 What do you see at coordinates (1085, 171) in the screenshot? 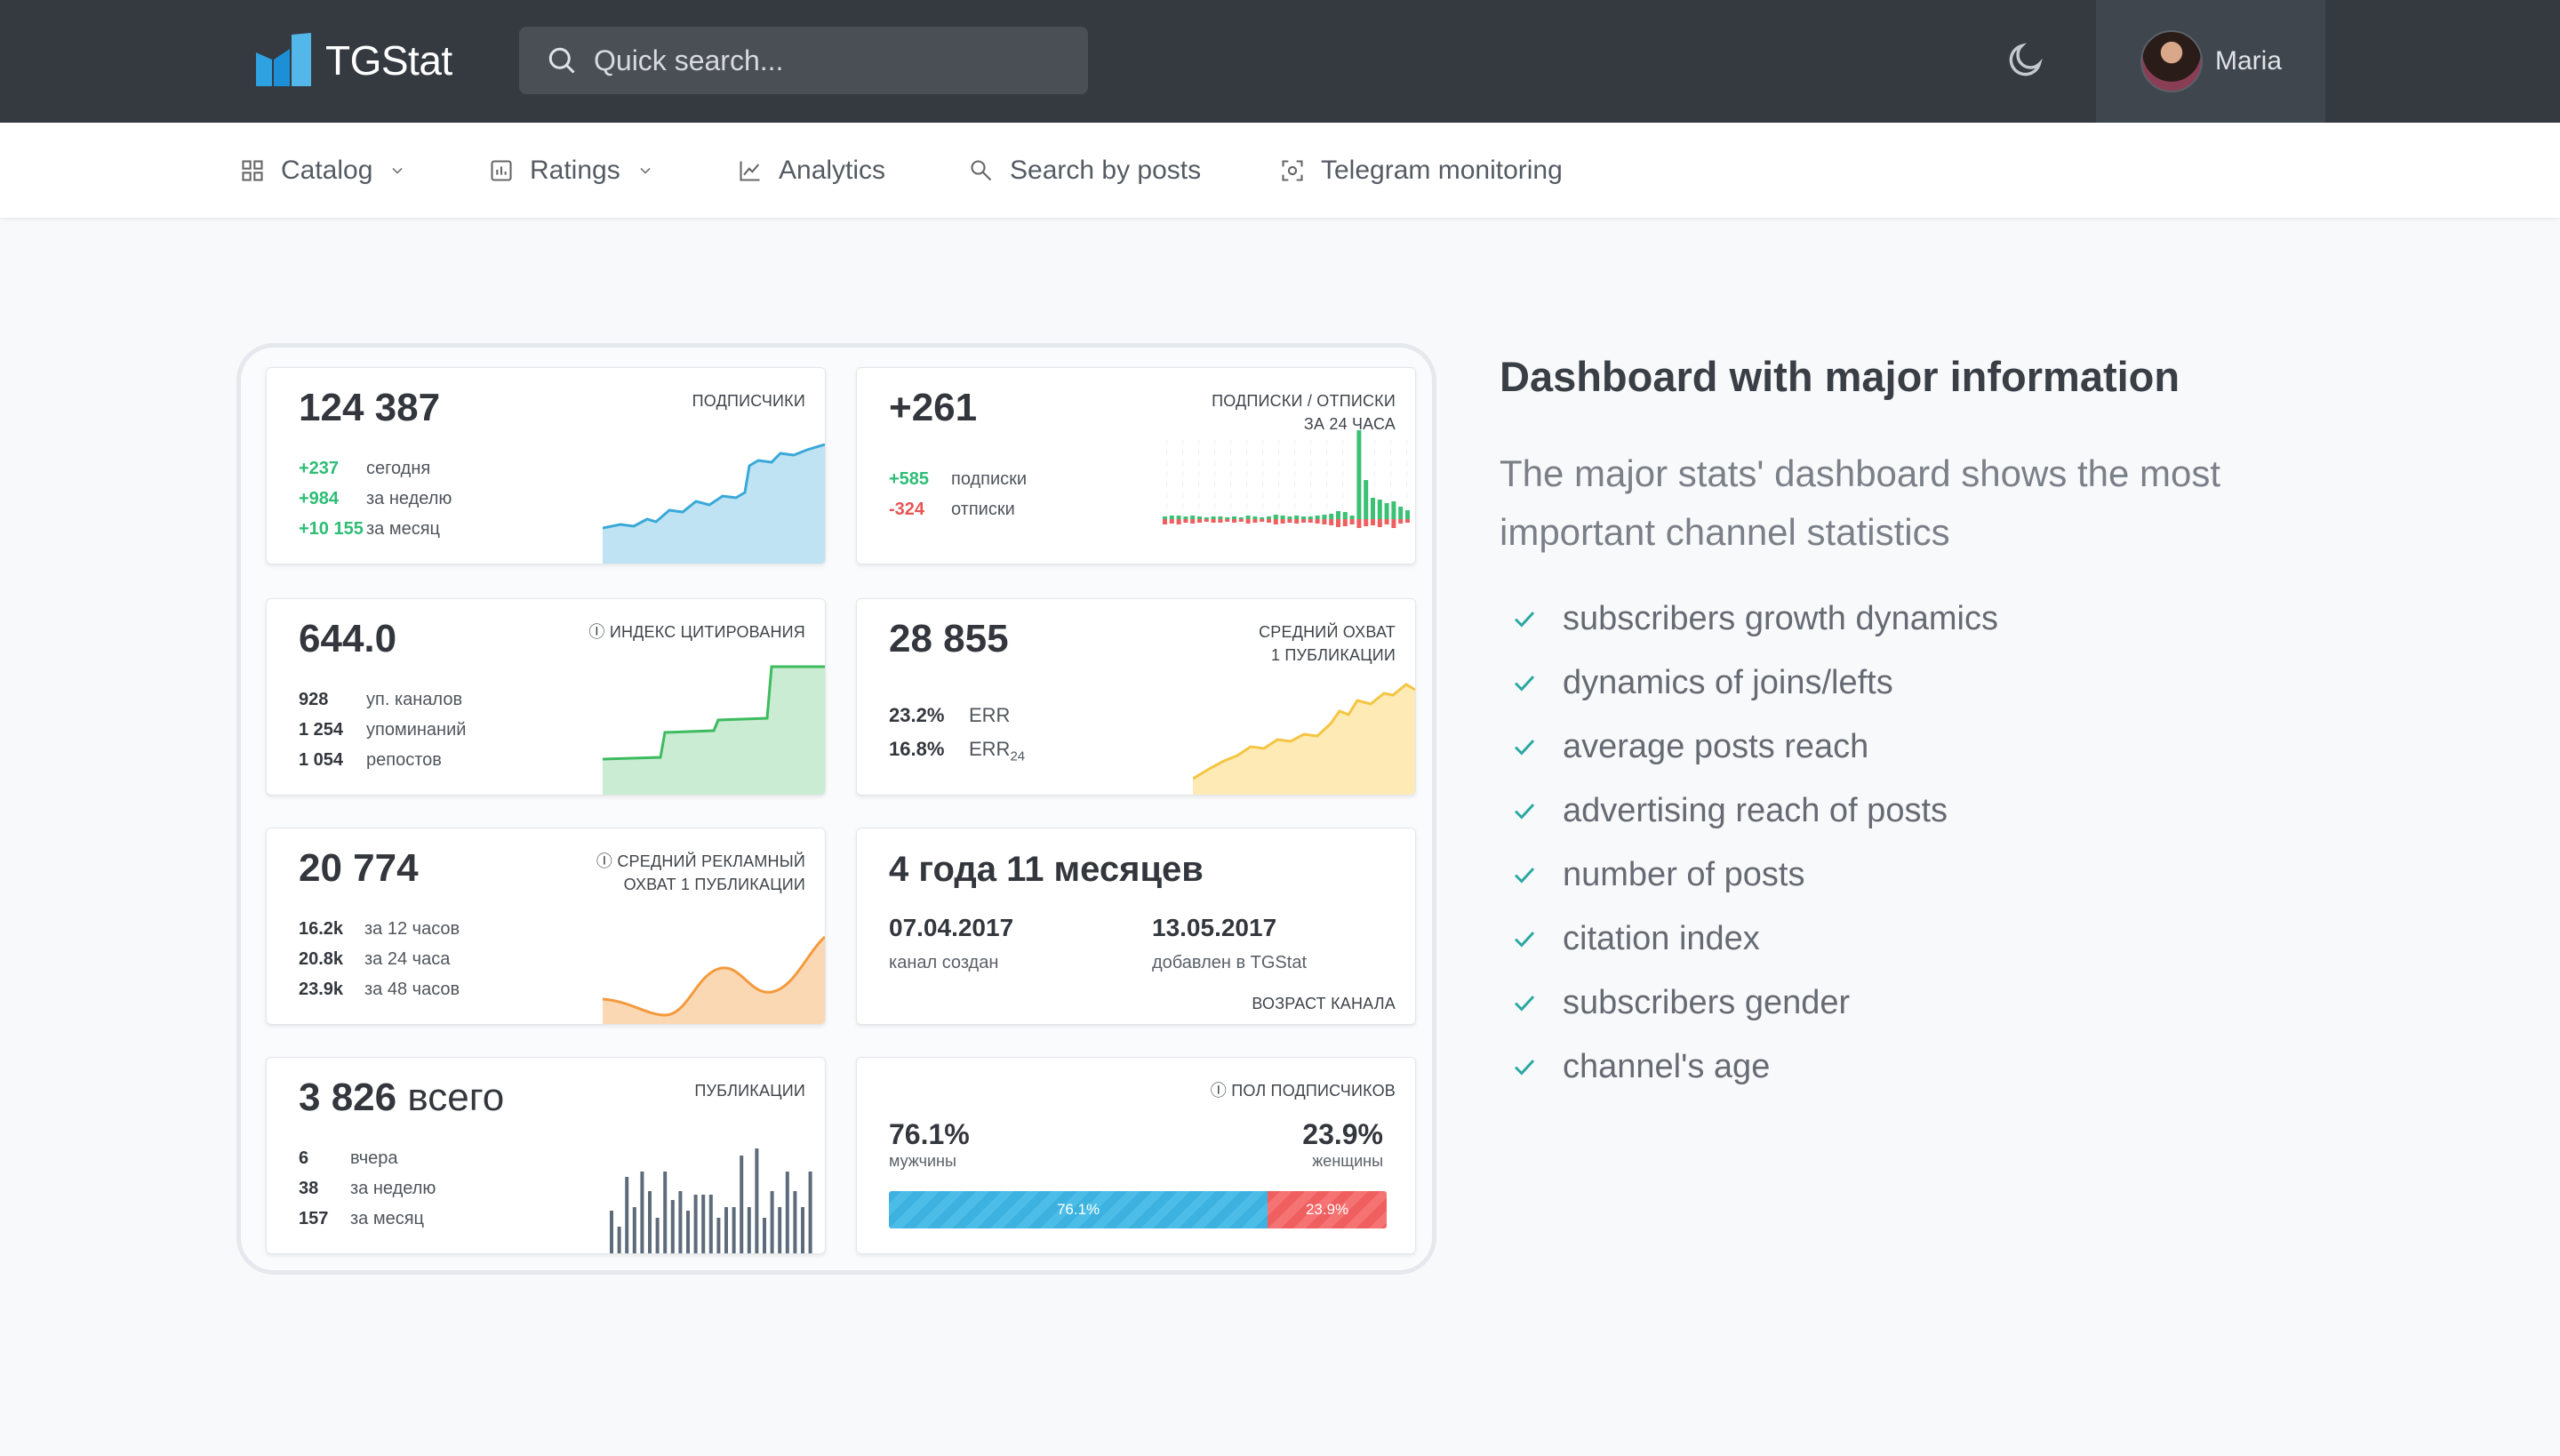
I see `nav-search-posts: Search by posts` at bounding box center [1085, 171].